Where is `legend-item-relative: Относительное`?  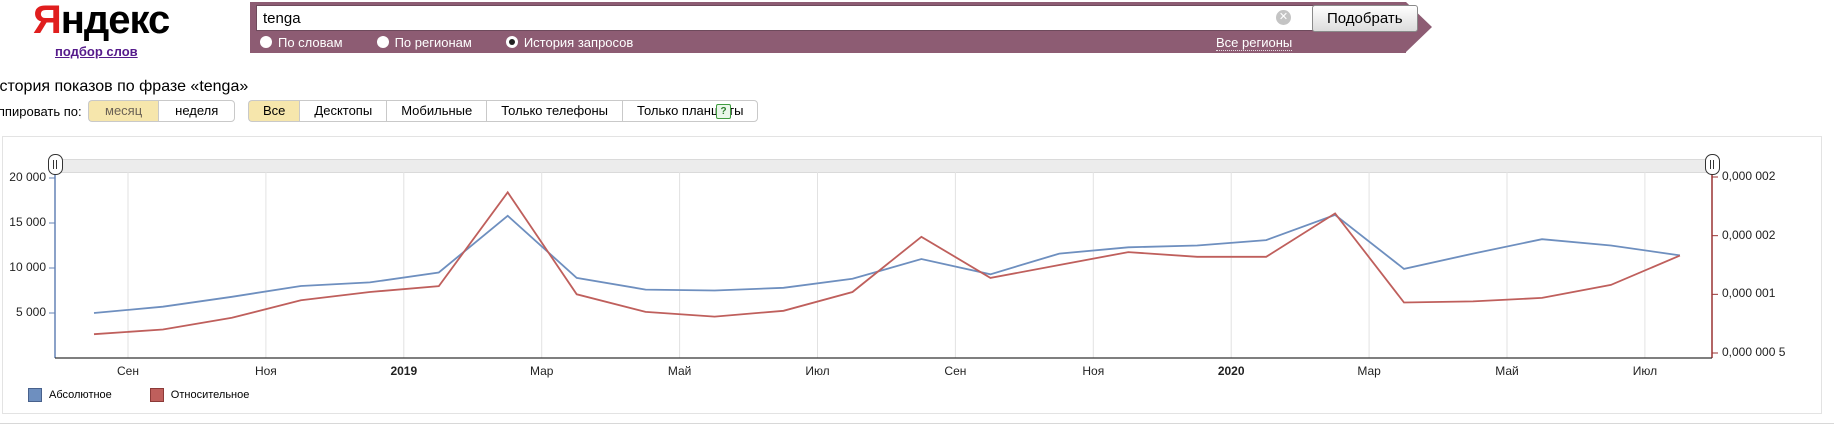
legend-item-relative: Относительное is located at coordinates (199, 395).